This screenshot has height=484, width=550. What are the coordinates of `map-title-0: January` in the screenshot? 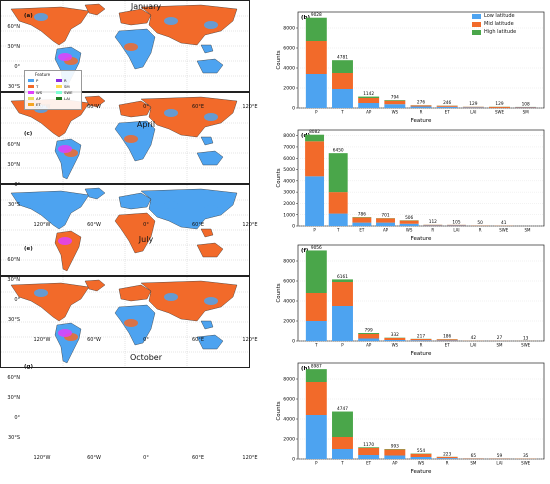 It's located at (146, 6).